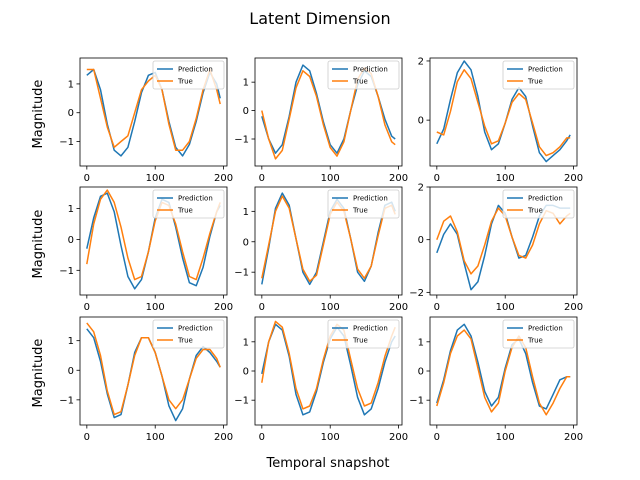 This screenshot has width=640, height=480. I want to click on subplot-3-1: 0 100 200 −1 0 1 Prediction True, so click(146, 379).